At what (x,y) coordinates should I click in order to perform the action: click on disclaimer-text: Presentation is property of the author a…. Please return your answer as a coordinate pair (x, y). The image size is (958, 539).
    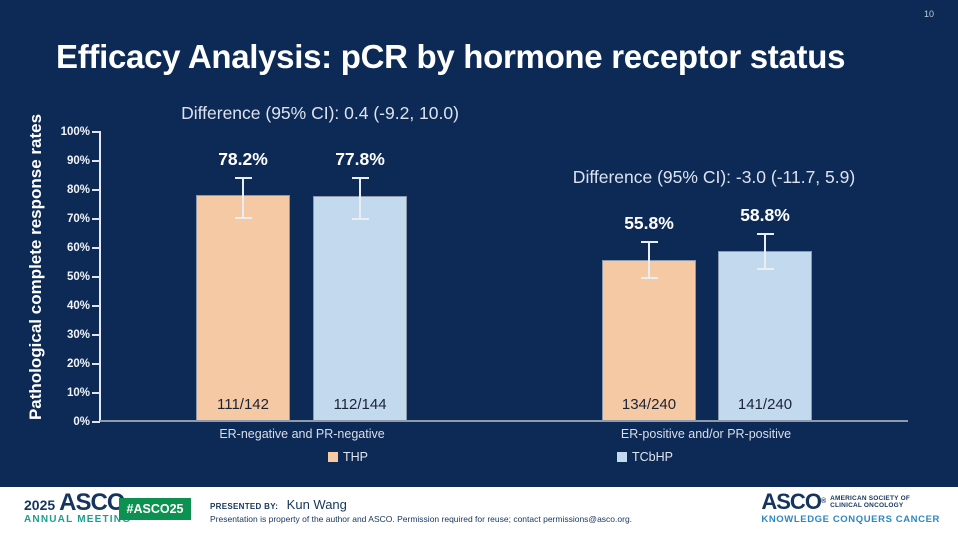
    Looking at the image, I should click on (421, 519).